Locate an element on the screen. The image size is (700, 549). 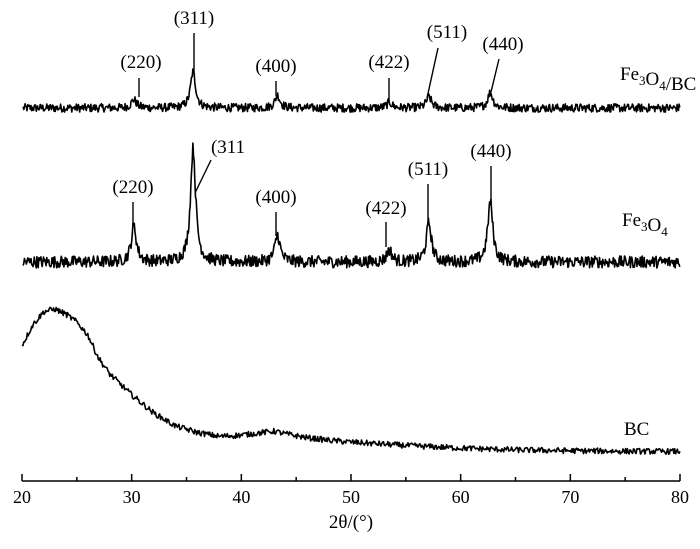
x-tick-label: 80 is located at coordinates (680, 497).